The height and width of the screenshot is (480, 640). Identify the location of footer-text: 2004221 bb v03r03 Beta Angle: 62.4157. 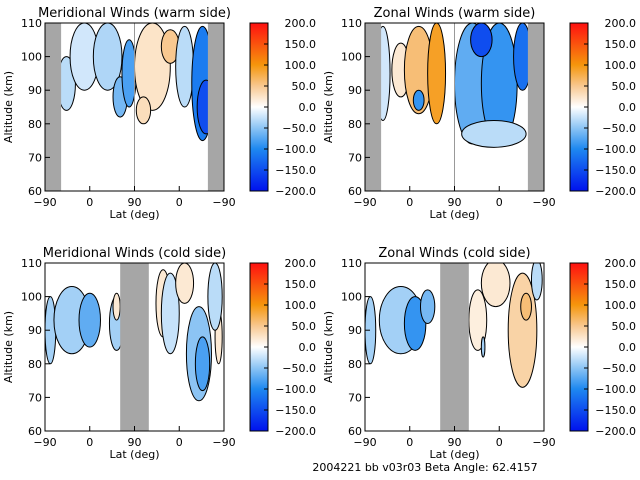
(424, 467).